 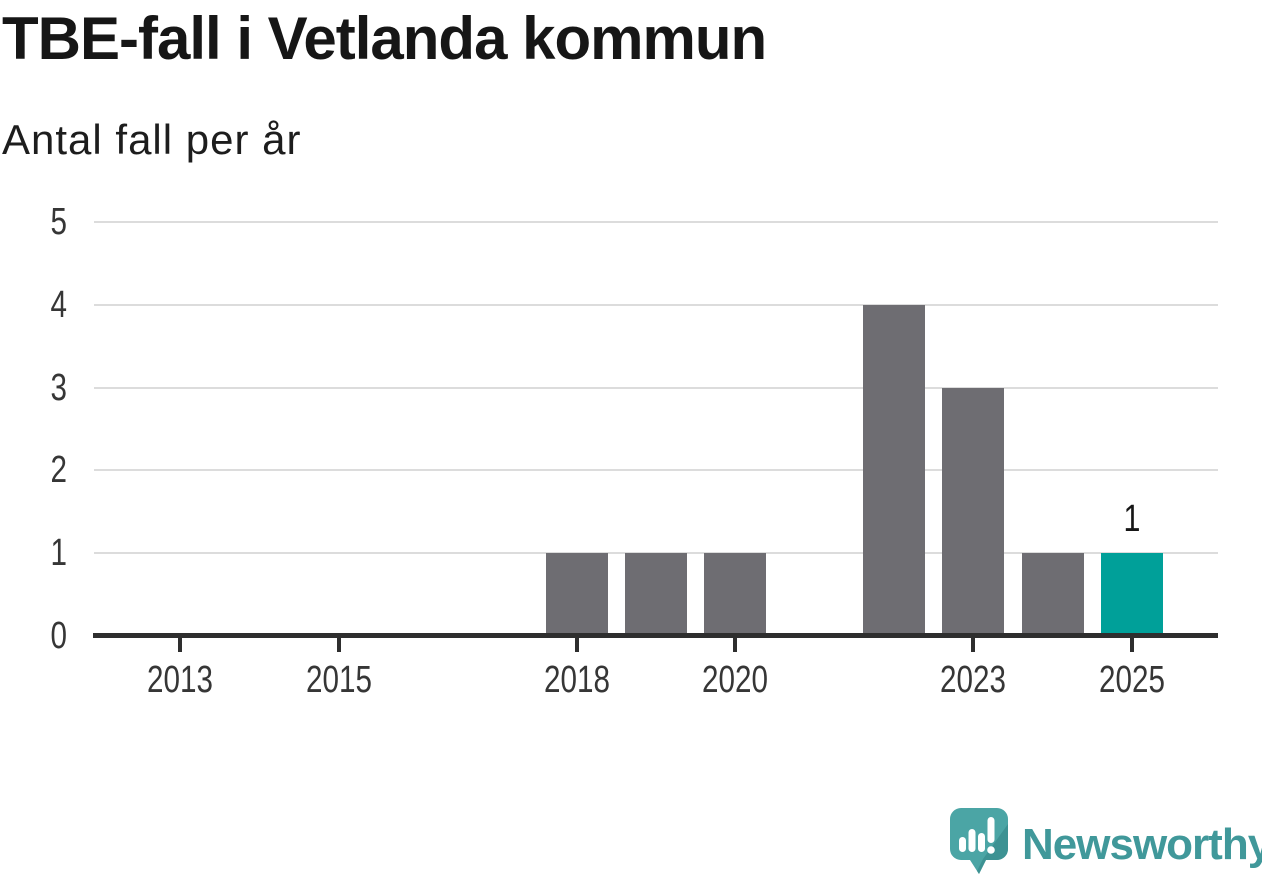 What do you see at coordinates (577, 680) in the screenshot?
I see `x-tick-label-2018: 2018` at bounding box center [577, 680].